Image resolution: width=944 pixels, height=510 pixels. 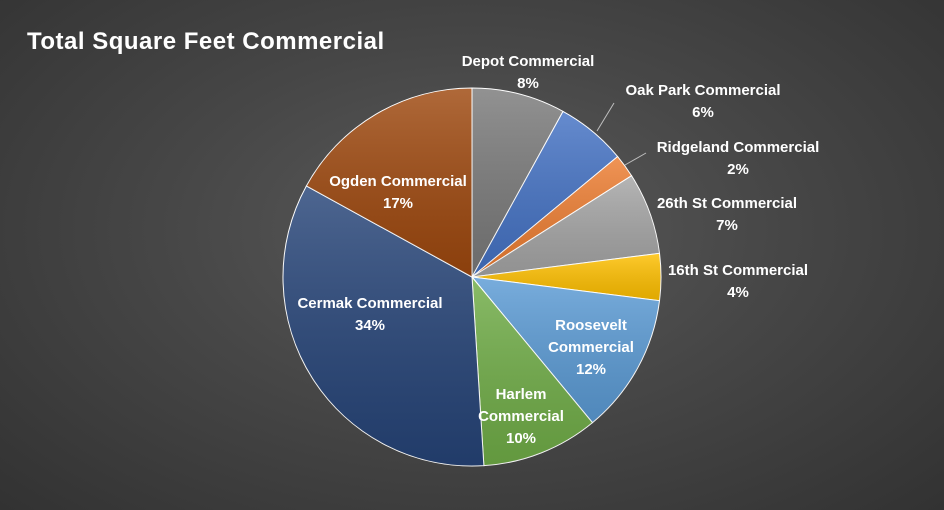 I want to click on slice-shade-roosevelt-commercial, so click(x=566, y=350).